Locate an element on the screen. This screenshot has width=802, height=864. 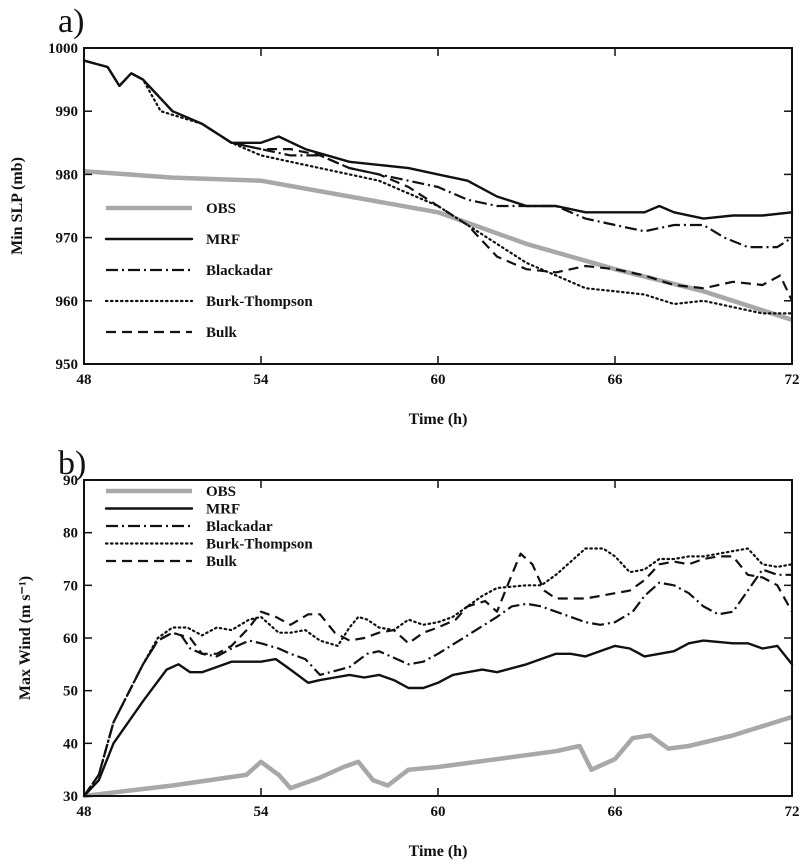
panel-b-legend-label-bulk: Bulk is located at coordinates (222, 562).